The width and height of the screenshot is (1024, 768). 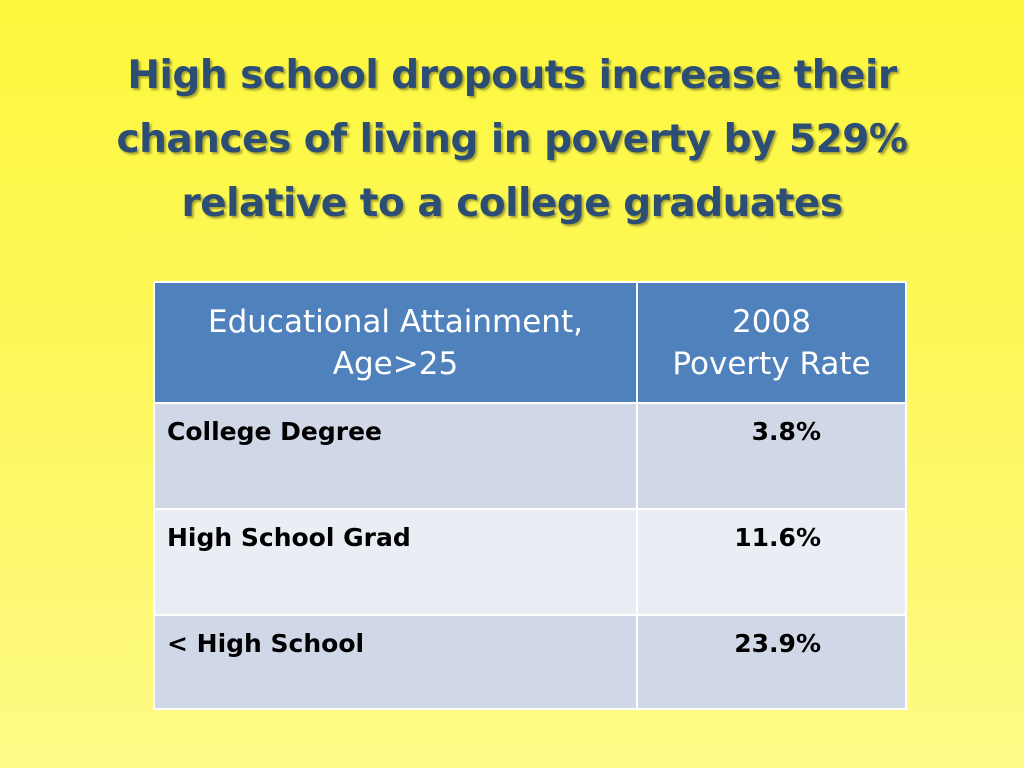 I want to click on header-educational-attainment-line-1: Educational Attainment,, so click(x=395, y=321).